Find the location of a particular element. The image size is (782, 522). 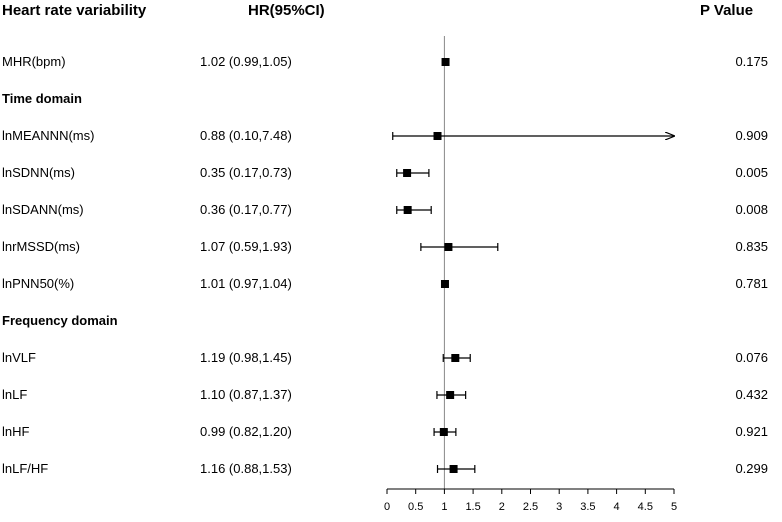

row-label: lnrMSSD(ms) is located at coordinates (41, 246).